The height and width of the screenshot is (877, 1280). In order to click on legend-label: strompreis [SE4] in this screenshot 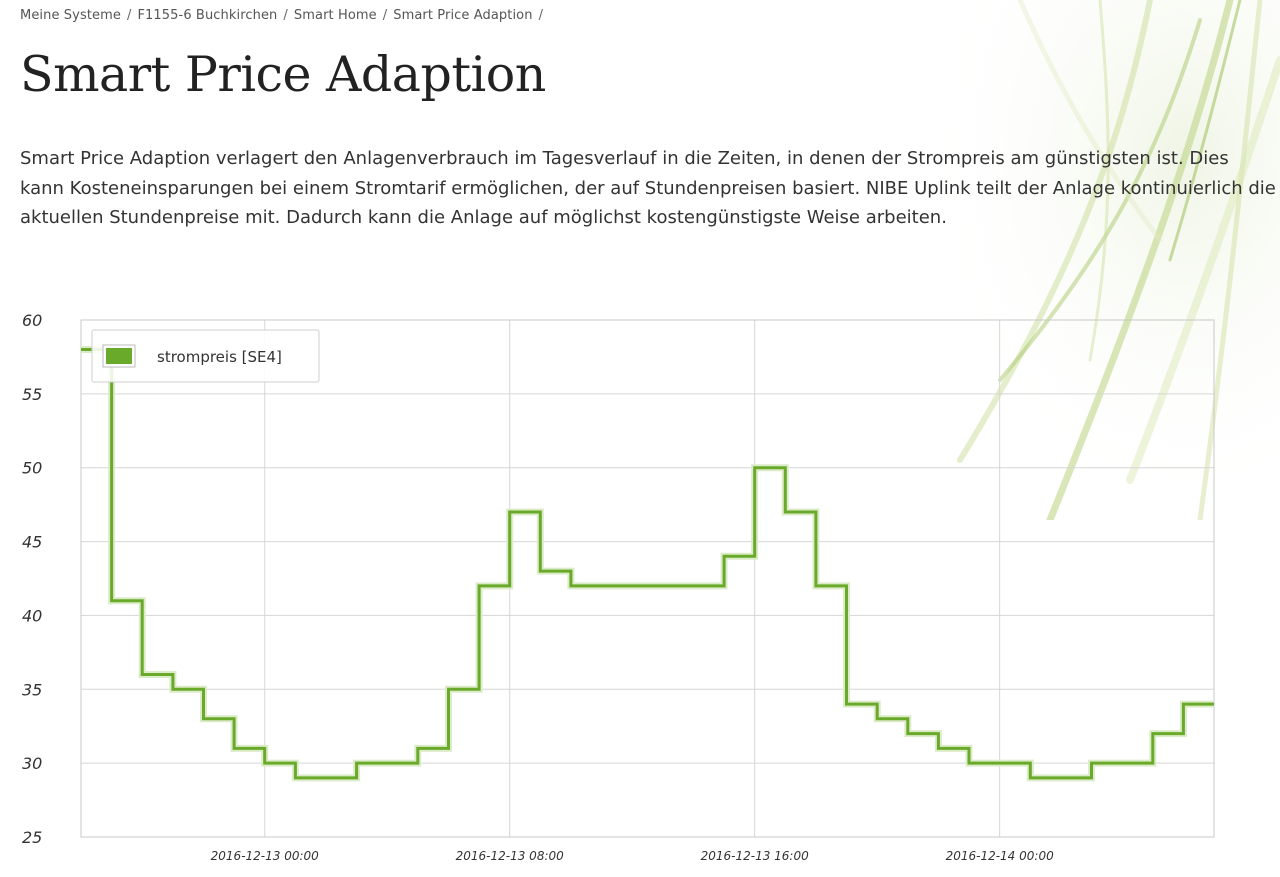, I will do `click(219, 357)`.